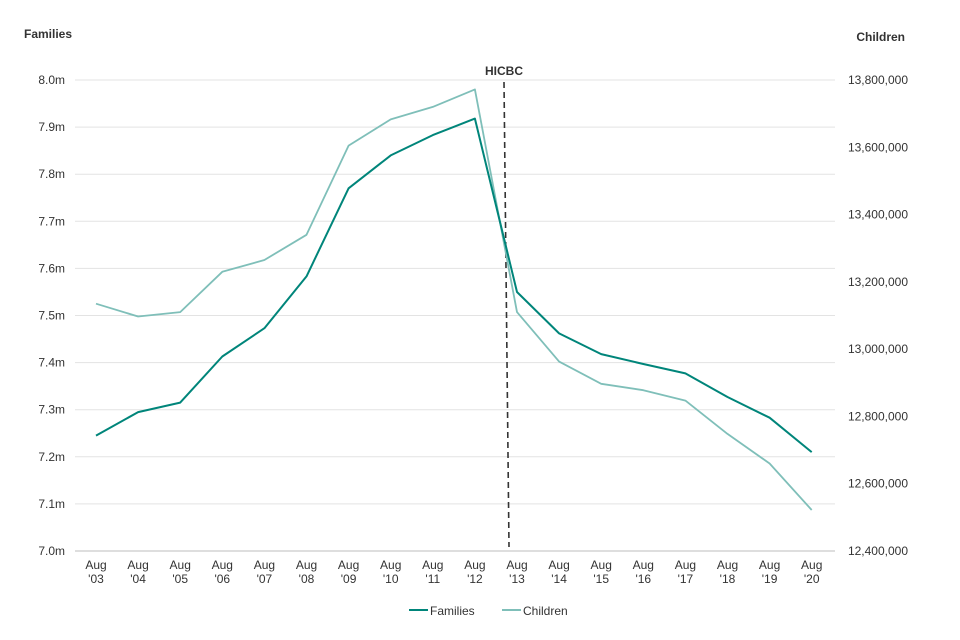 The height and width of the screenshot is (640, 960). Describe the element at coordinates (488, 611) in the screenshot. I see `legend: Families Children` at that location.